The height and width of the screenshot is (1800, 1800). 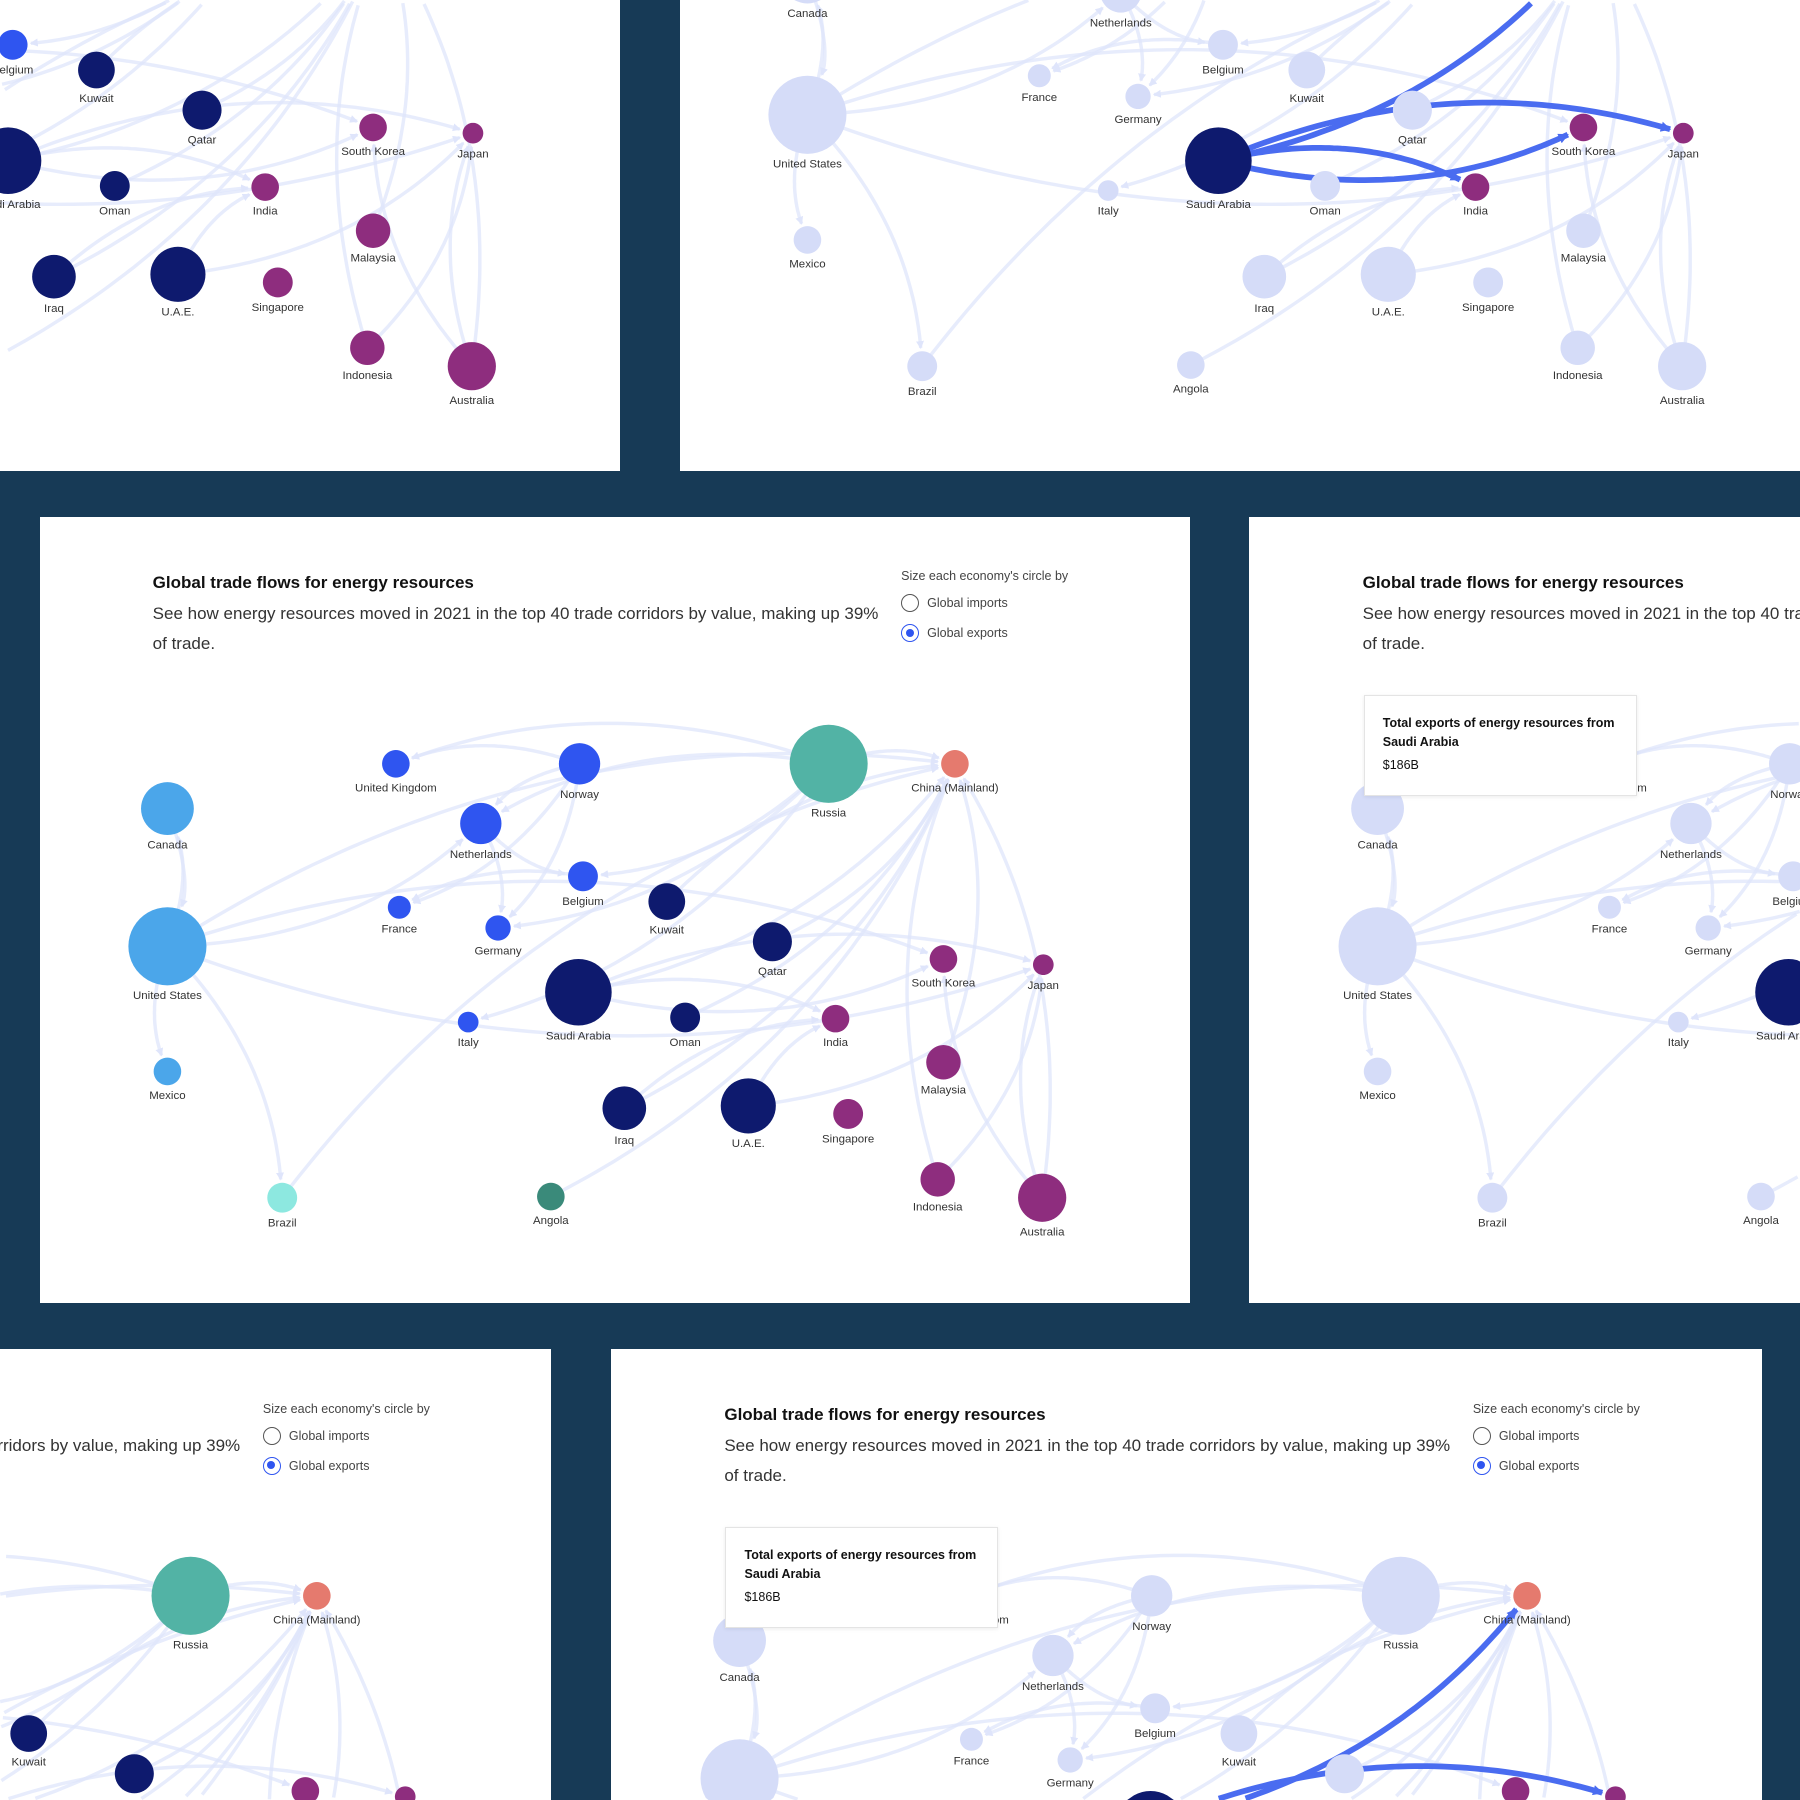 I want to click on economy-node: Angola, so click(x=1761, y=1204).